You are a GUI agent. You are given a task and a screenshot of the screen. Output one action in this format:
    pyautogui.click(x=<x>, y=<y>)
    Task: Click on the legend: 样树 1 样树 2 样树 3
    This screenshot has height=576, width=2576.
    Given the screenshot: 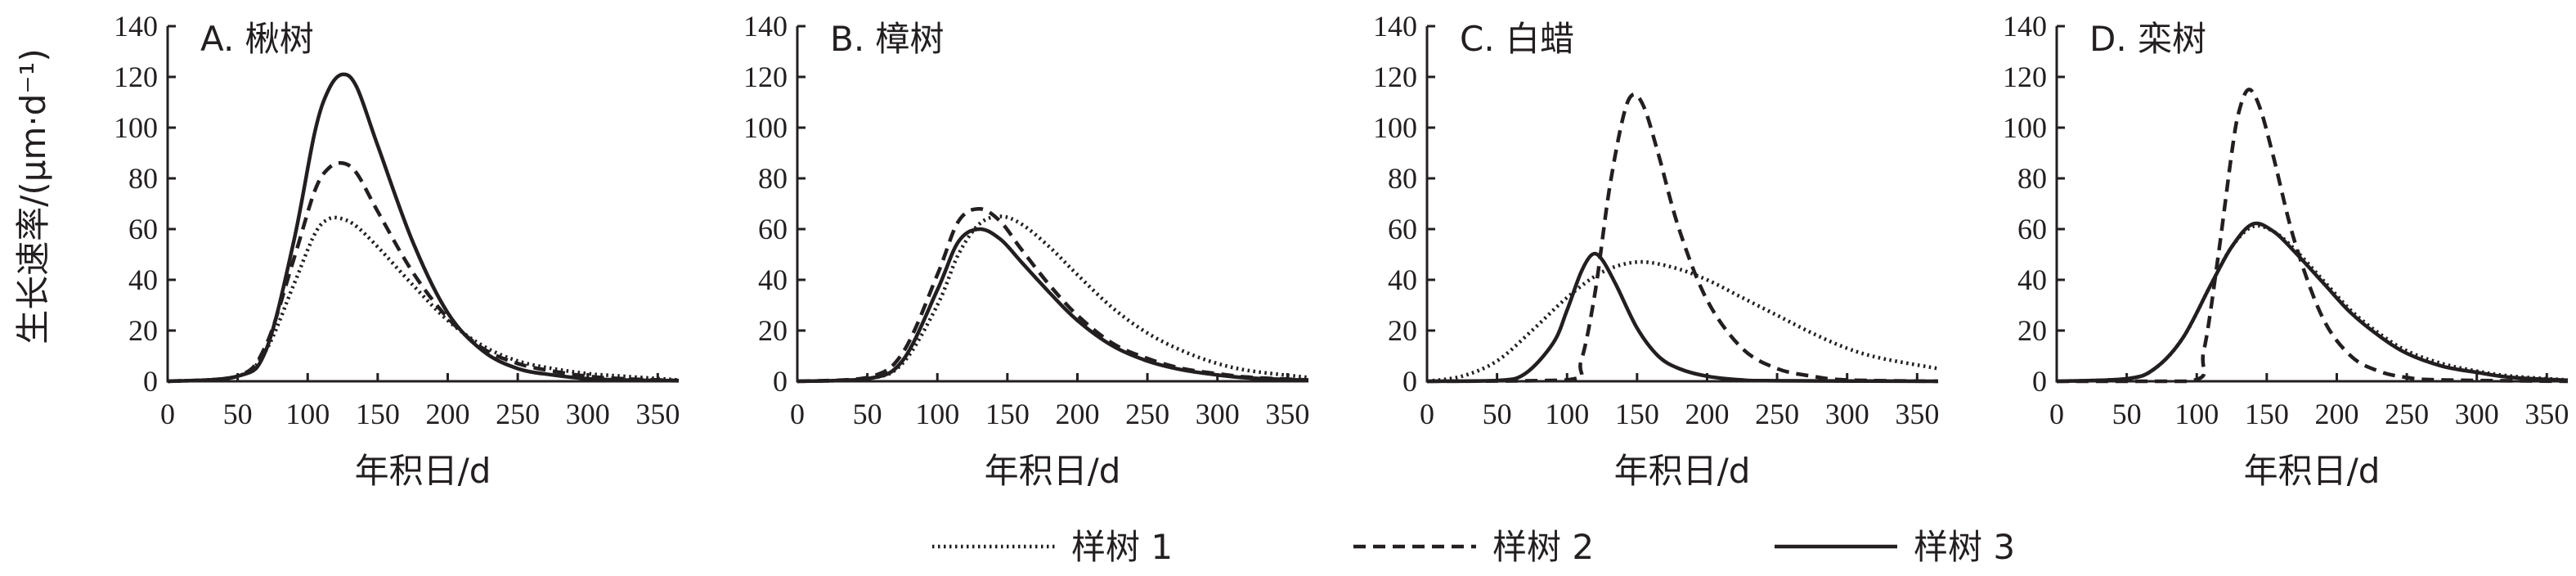 What is the action you would take?
    pyautogui.click(x=1473, y=547)
    